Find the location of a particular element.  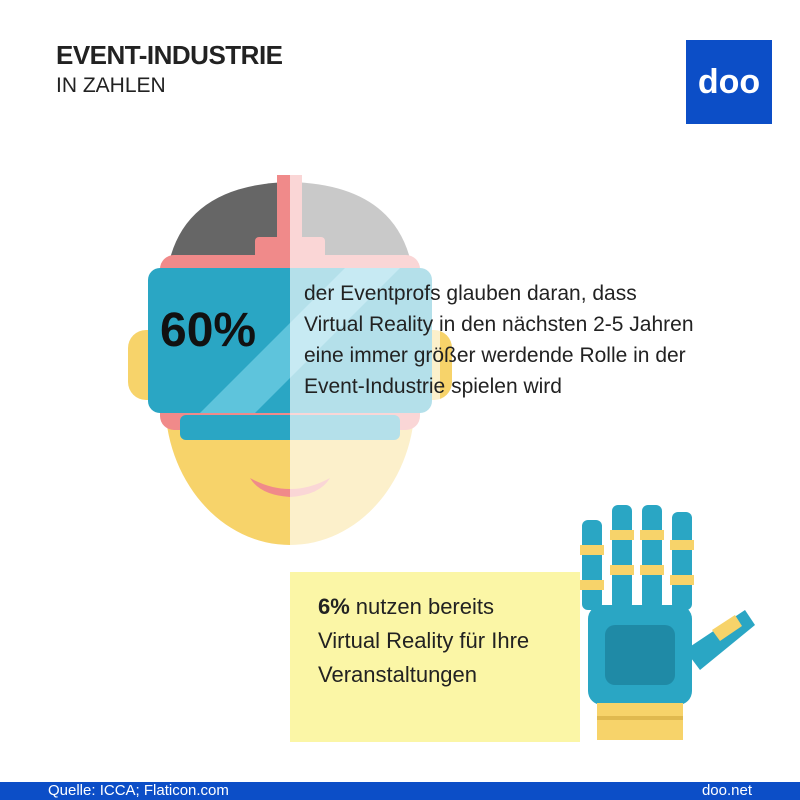

text-line: der Eventprofs glauben daran, dass is located at coordinates (470, 293).